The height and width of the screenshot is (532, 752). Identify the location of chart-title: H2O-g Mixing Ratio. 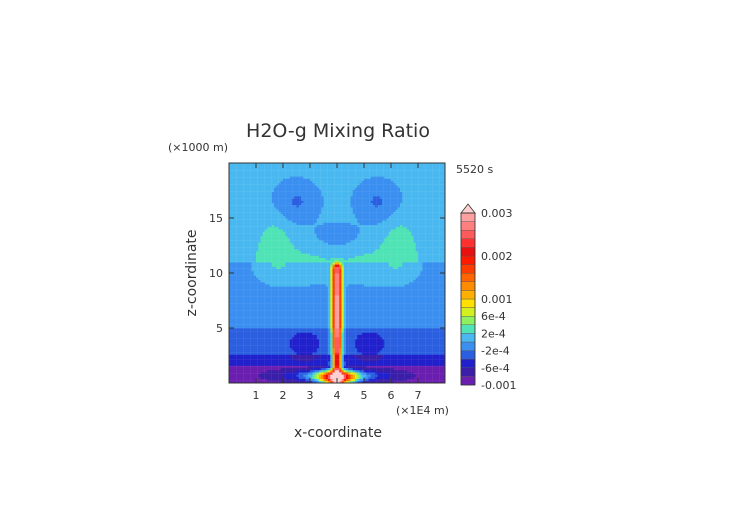
(338, 131).